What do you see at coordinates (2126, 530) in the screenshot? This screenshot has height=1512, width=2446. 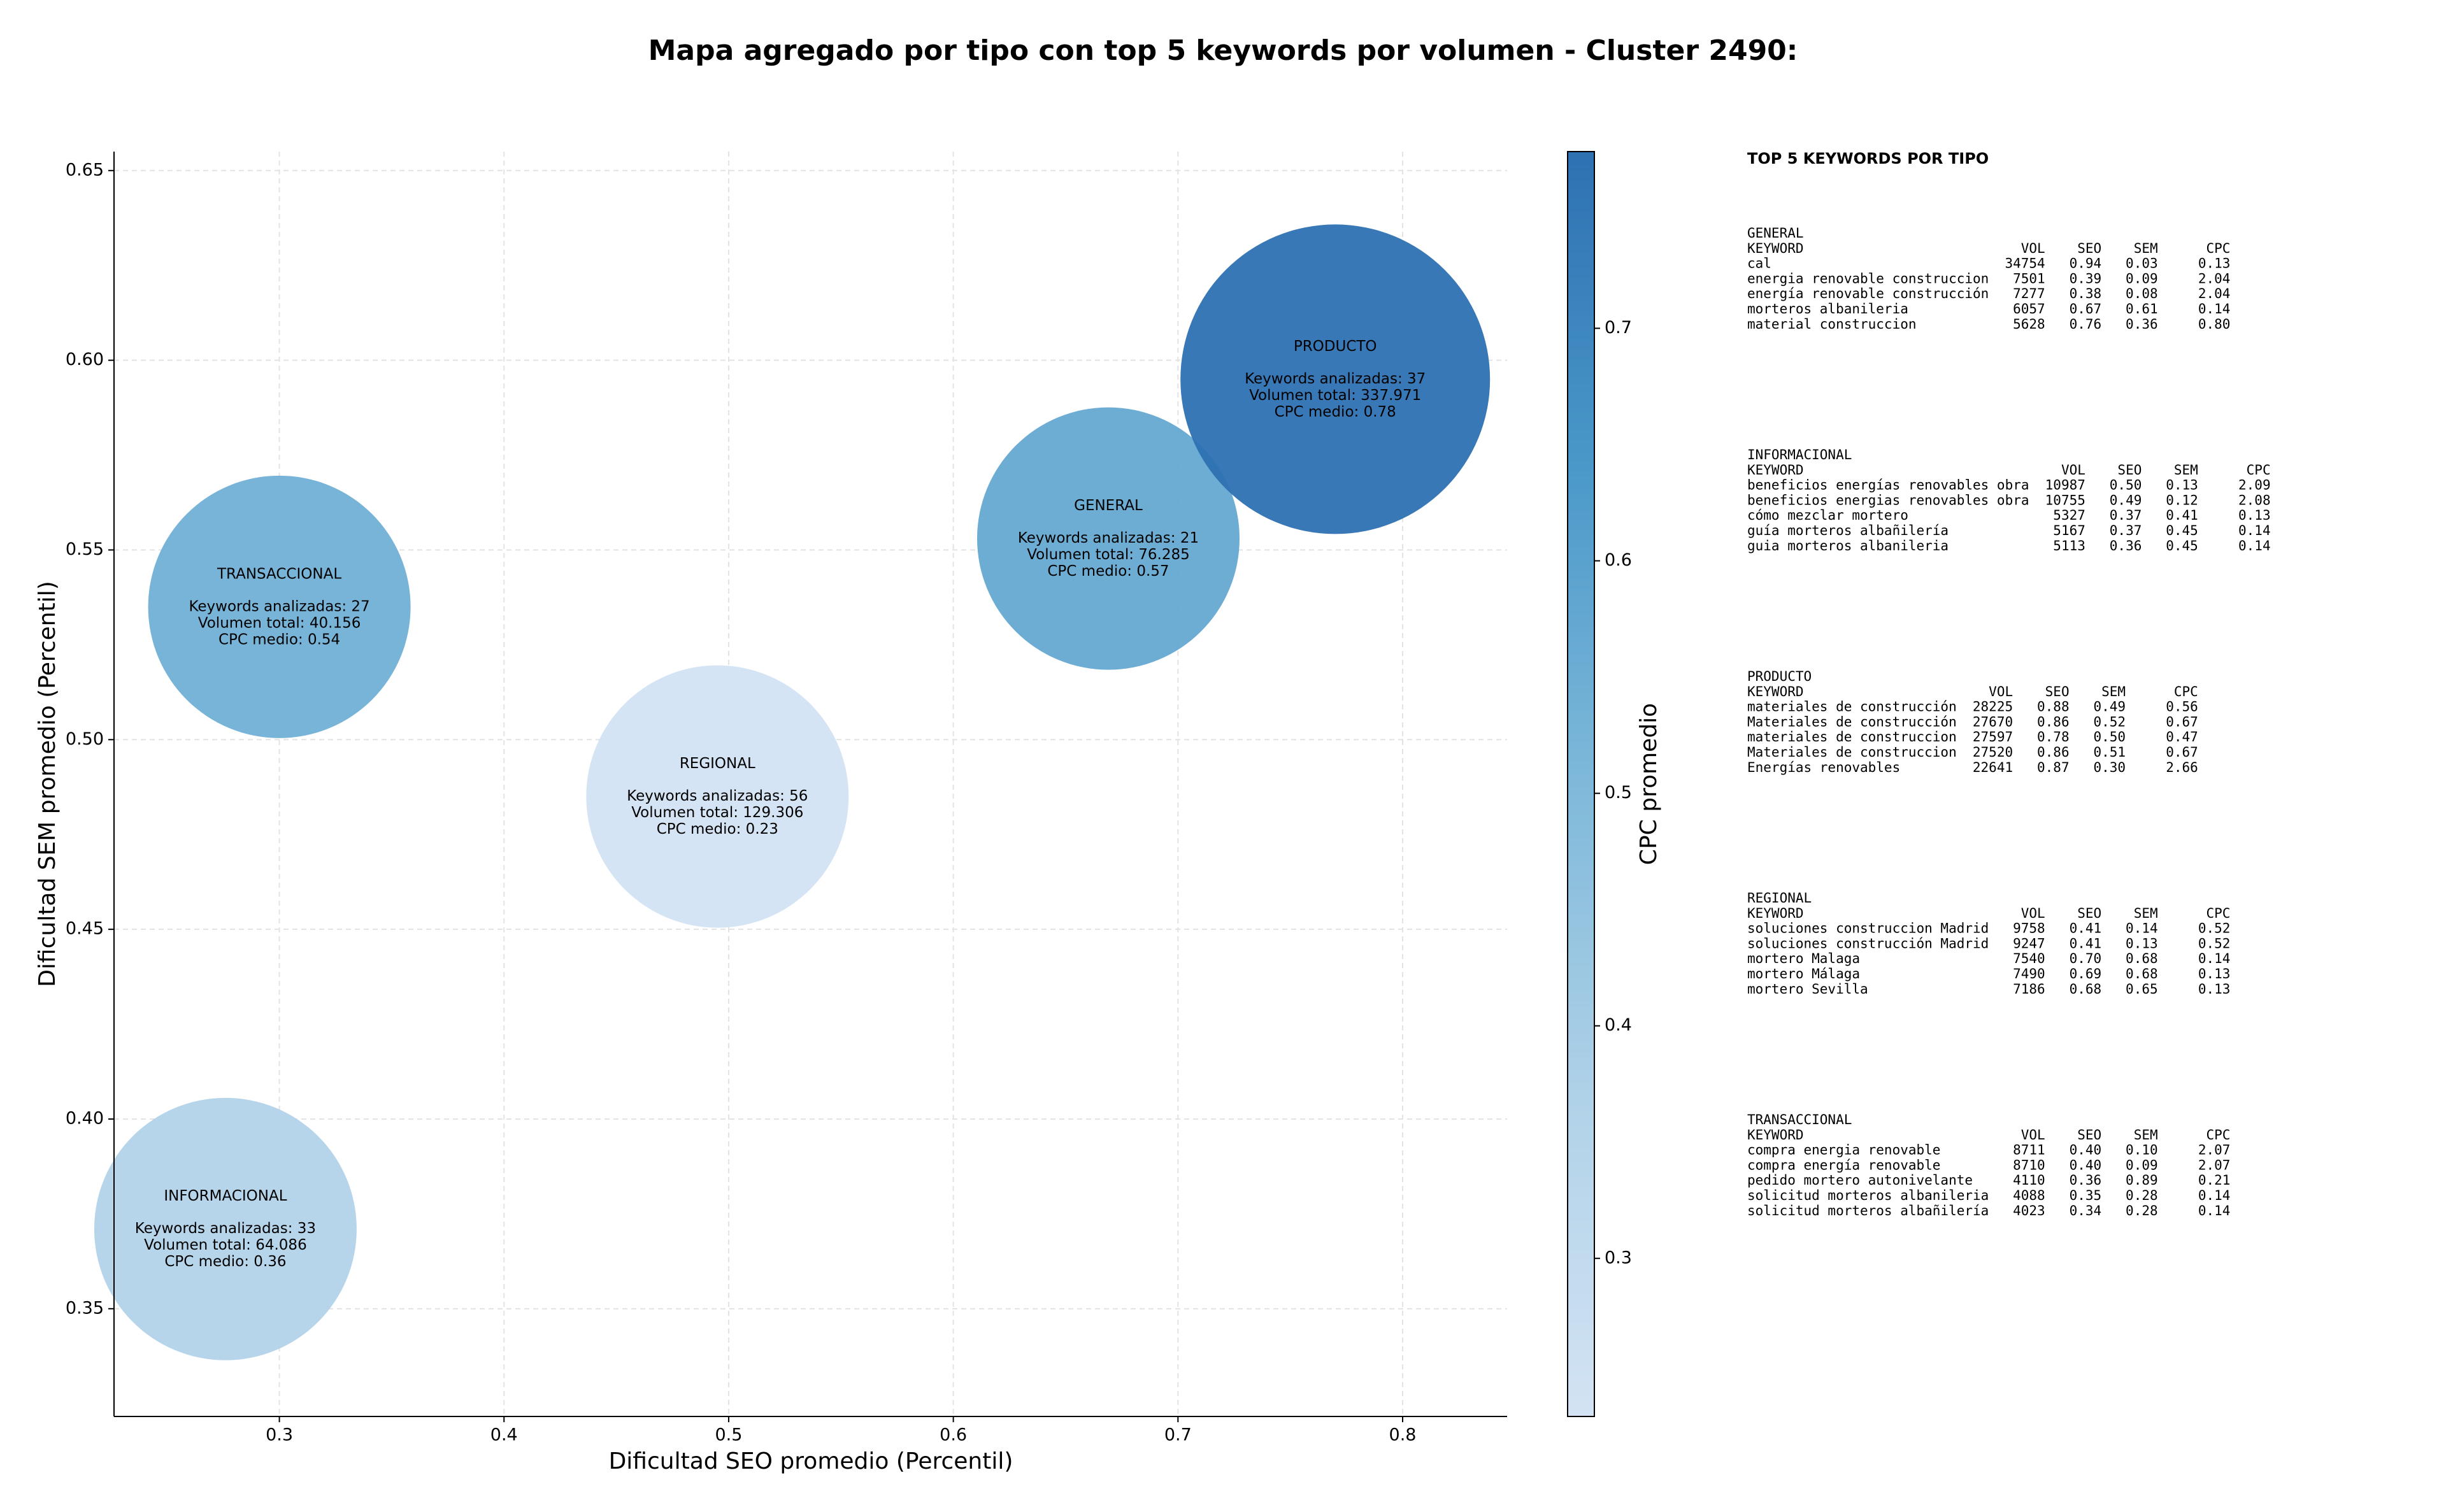 I see `panel-cell: 0.37` at bounding box center [2126, 530].